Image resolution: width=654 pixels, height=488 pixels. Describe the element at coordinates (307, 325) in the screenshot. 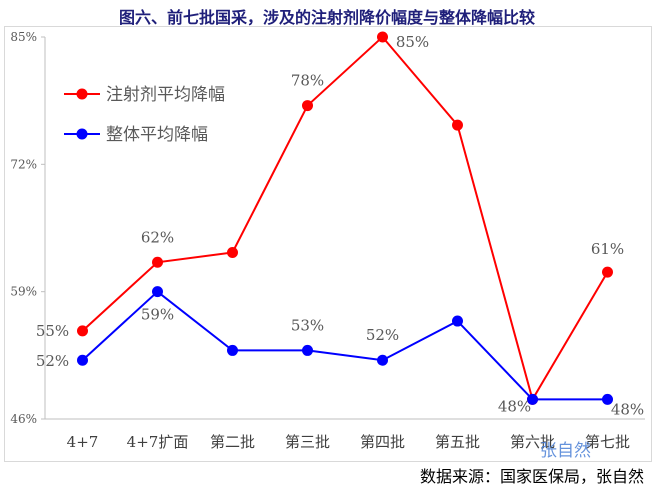

I see `data-label: 53%` at that location.